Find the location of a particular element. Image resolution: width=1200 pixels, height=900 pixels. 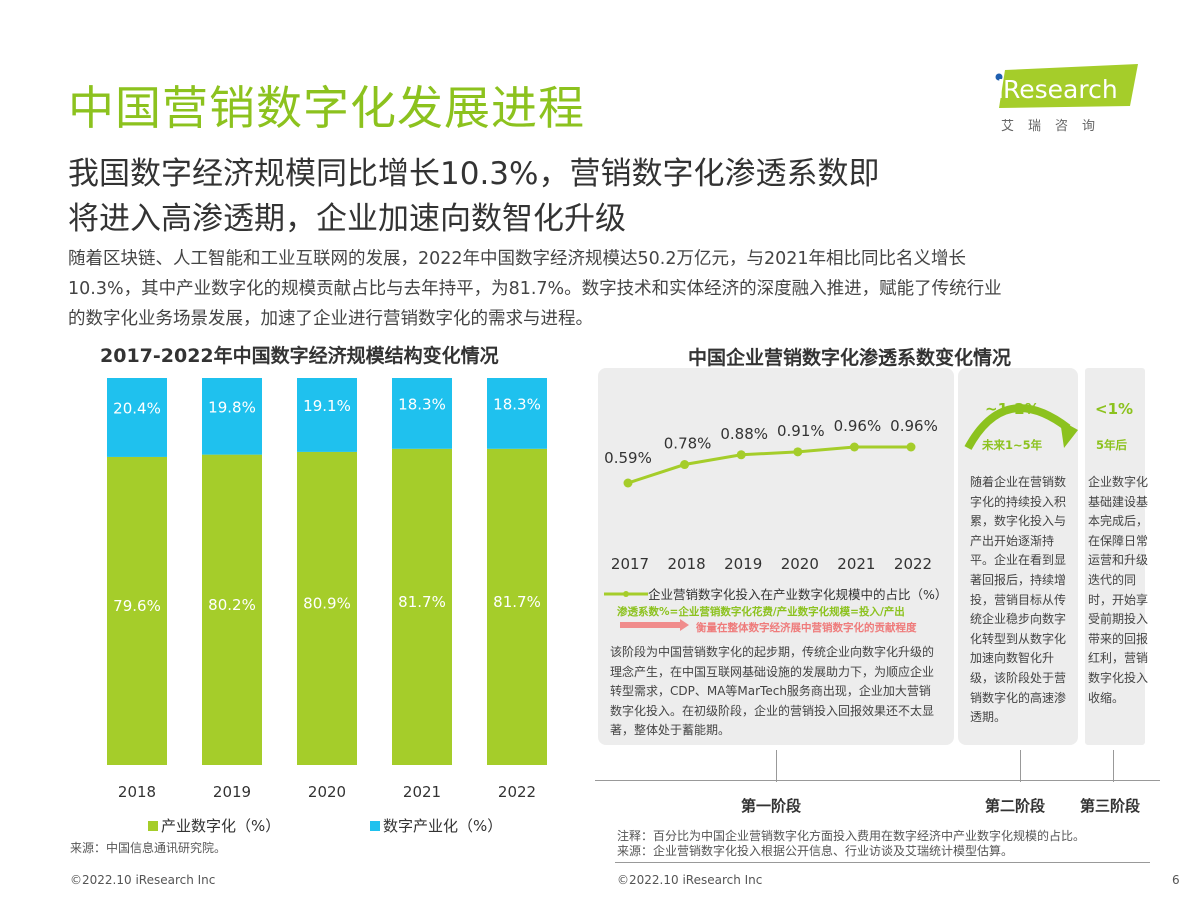

legend-item: 数字产业化（%） is located at coordinates (436, 825).